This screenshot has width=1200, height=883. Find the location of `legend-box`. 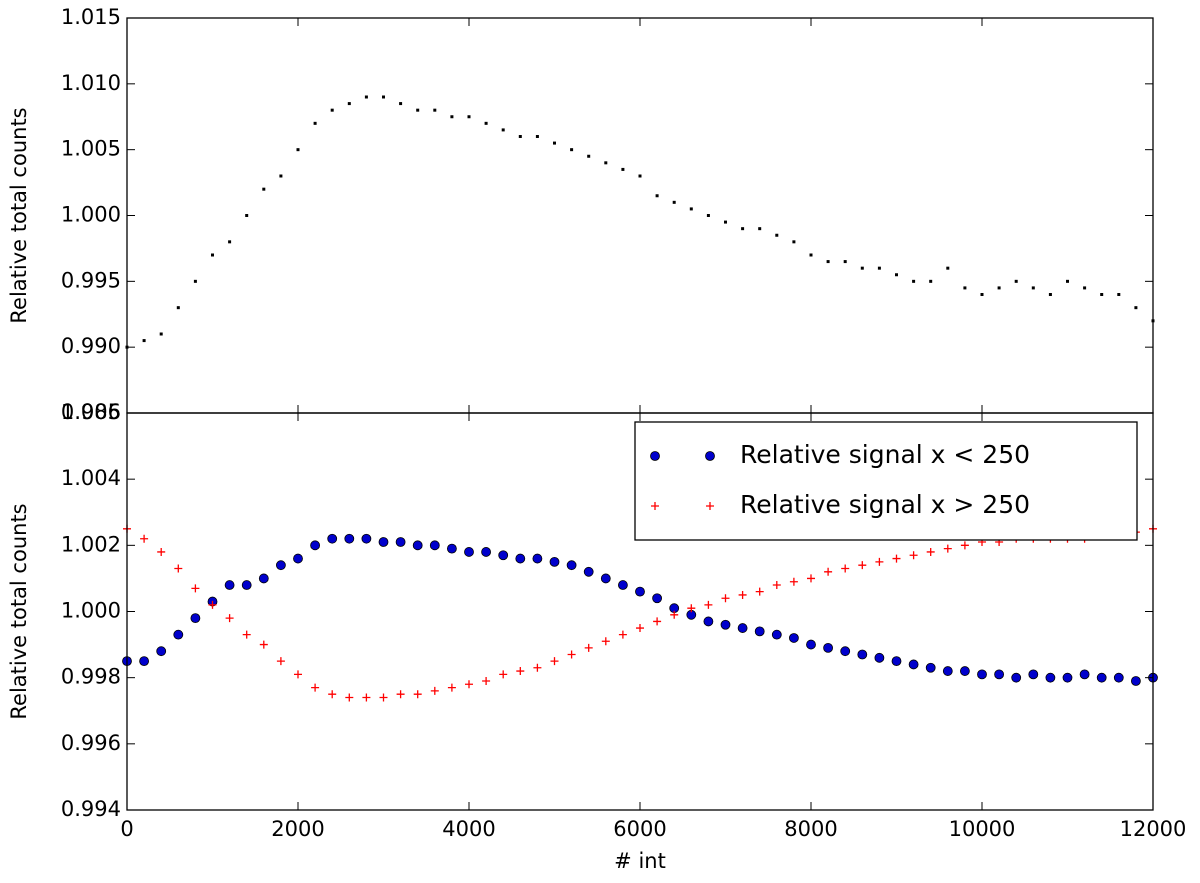

legend-box is located at coordinates (886, 481).